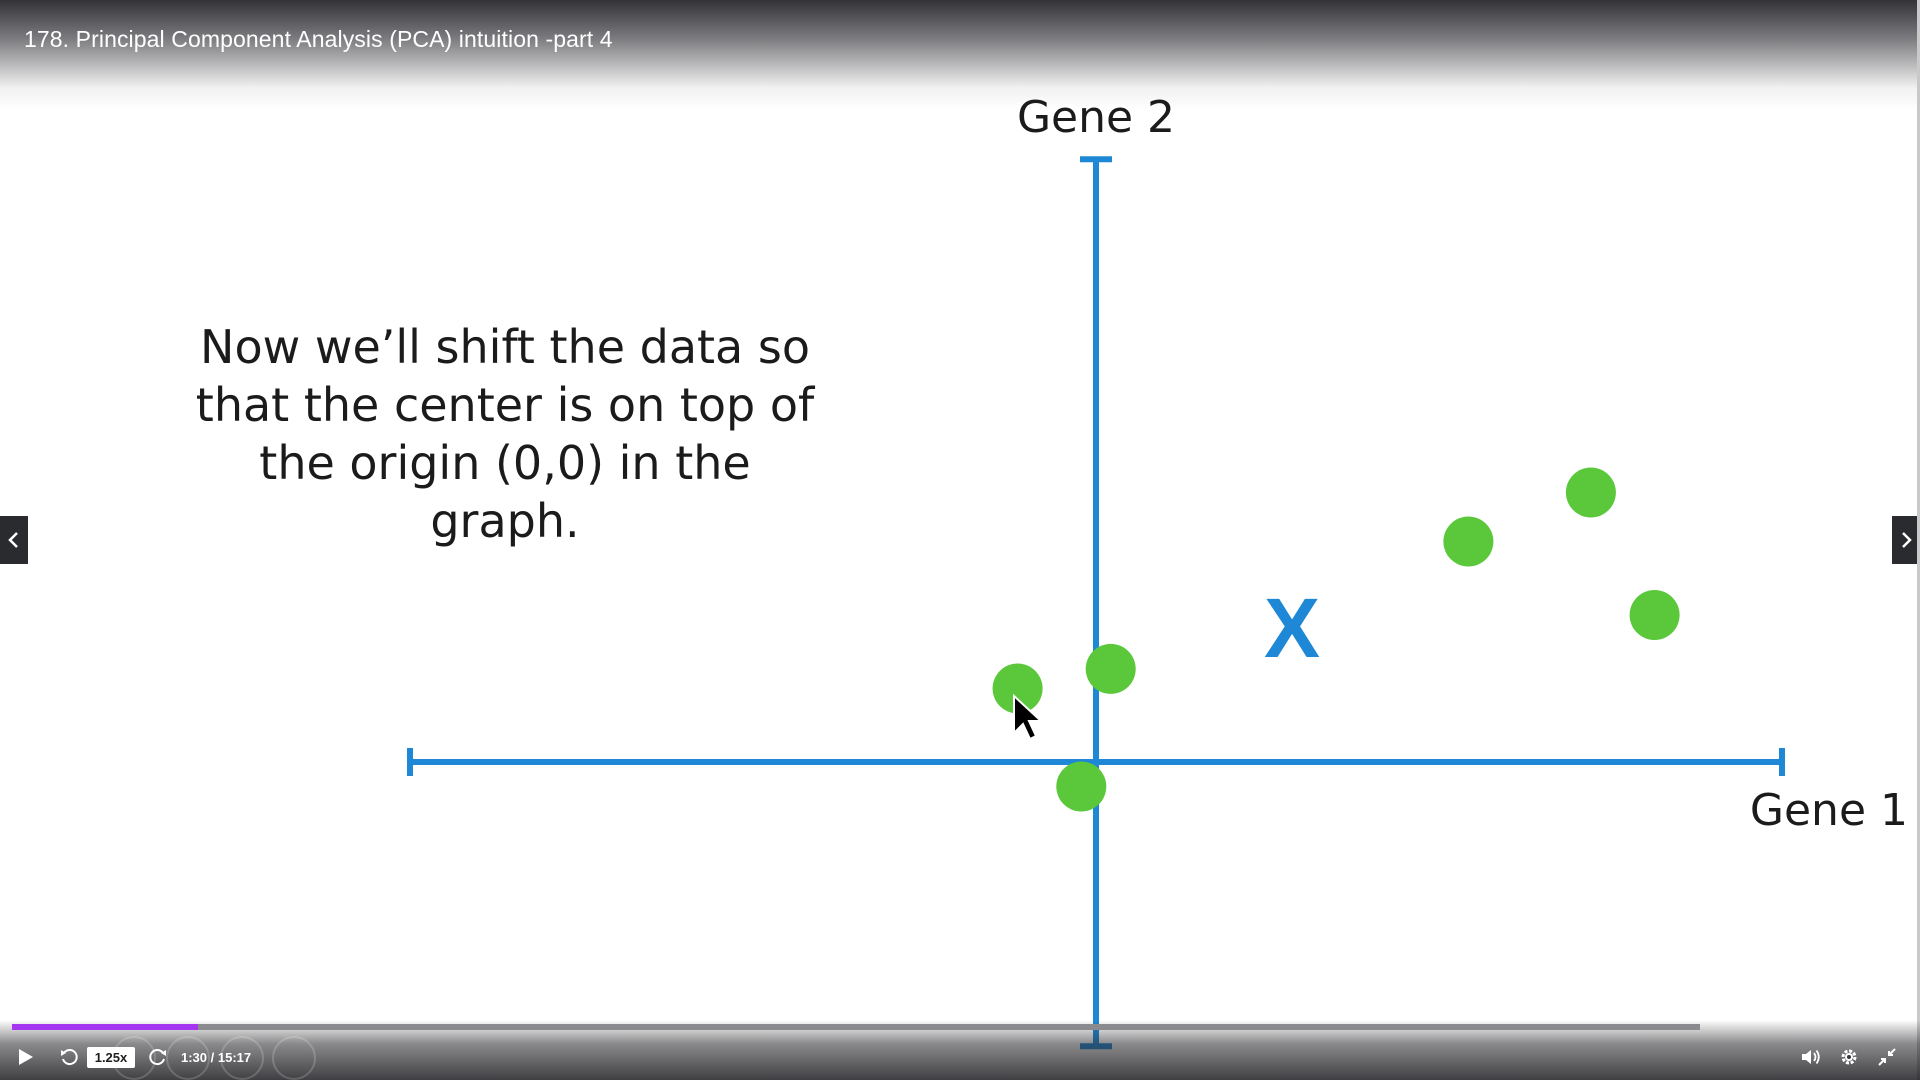  I want to click on collapse-icon, so click(1887, 1057).